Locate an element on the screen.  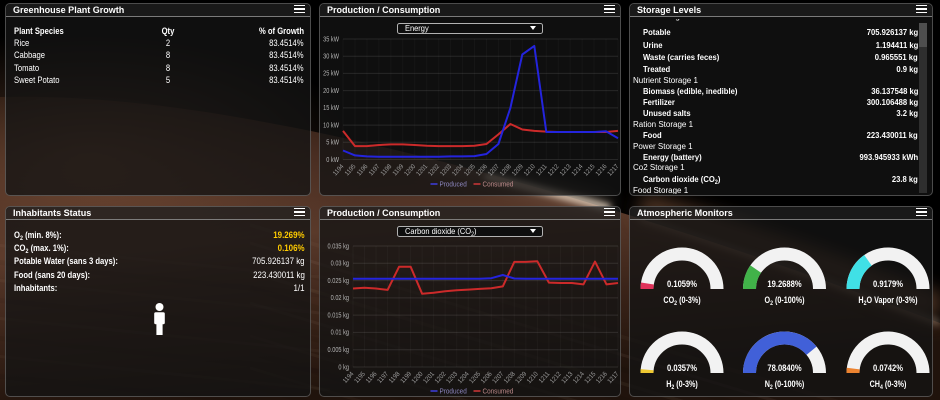
svg-text: 0.03 kg is located at coordinates (340, 264).